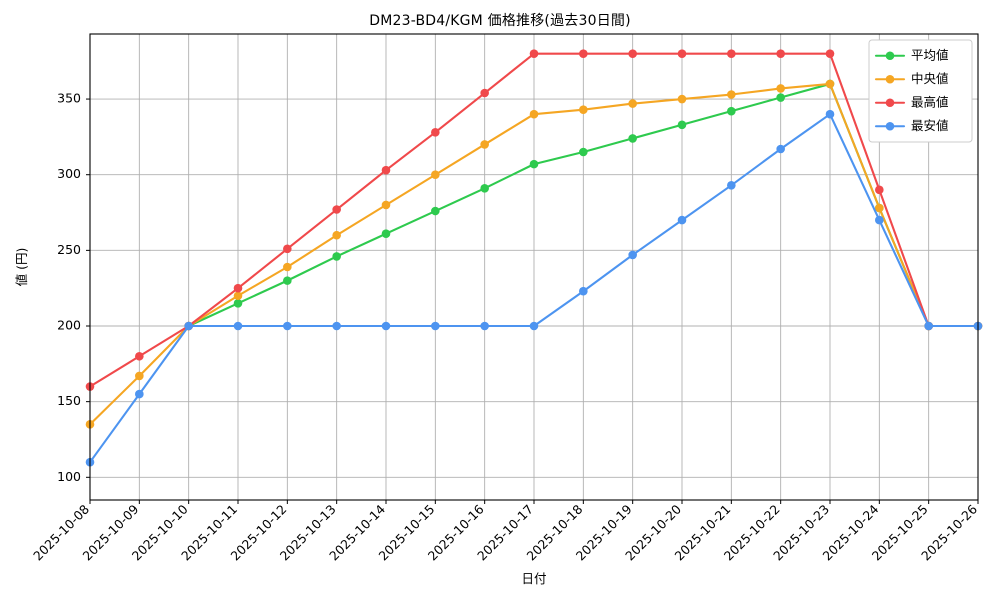  Describe the element at coordinates (930, 54) in the screenshot. I see `legend-label: 平均値` at that location.